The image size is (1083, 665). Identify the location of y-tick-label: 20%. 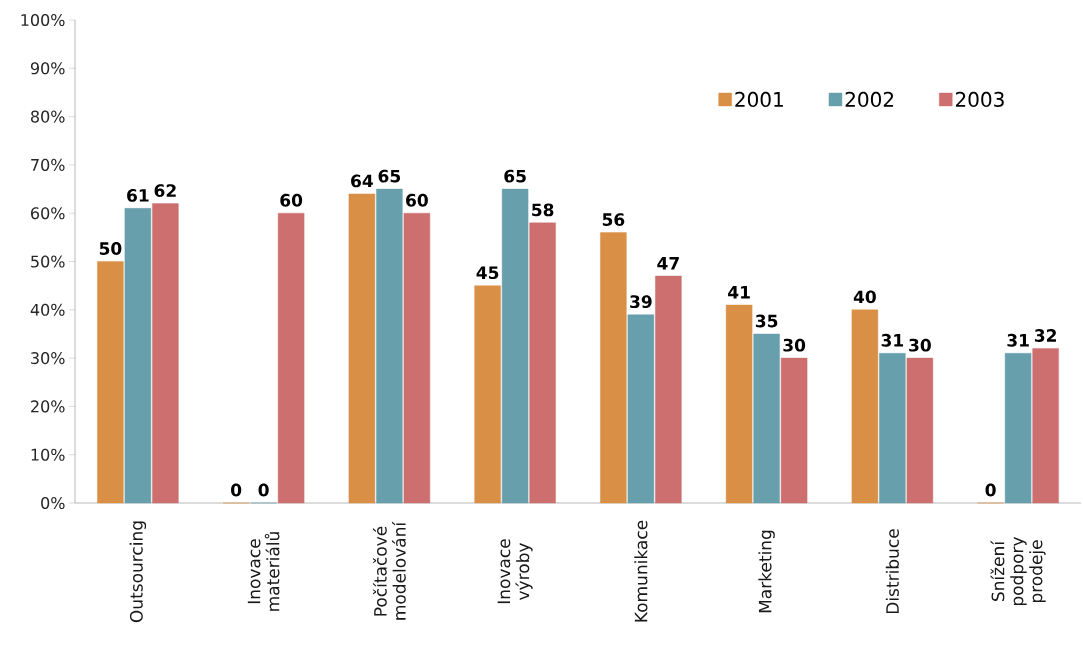
(48, 406).